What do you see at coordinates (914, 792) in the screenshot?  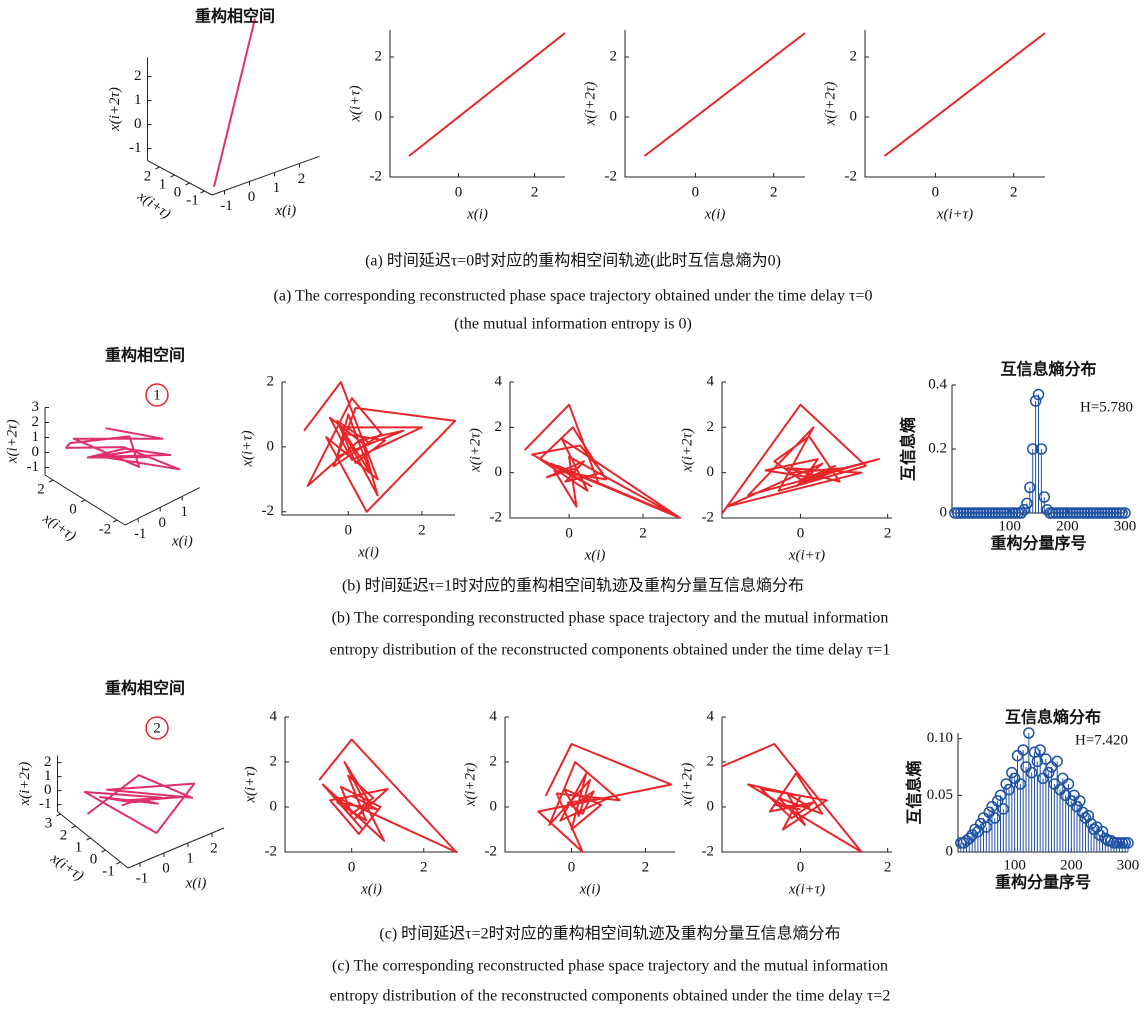 I see `y-axis-label: 互信息熵` at bounding box center [914, 792].